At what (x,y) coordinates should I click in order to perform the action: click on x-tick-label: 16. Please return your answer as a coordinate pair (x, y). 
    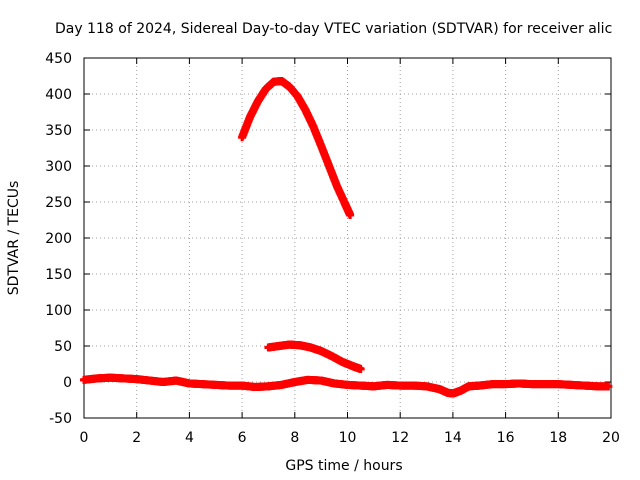
    Looking at the image, I should click on (506, 438).